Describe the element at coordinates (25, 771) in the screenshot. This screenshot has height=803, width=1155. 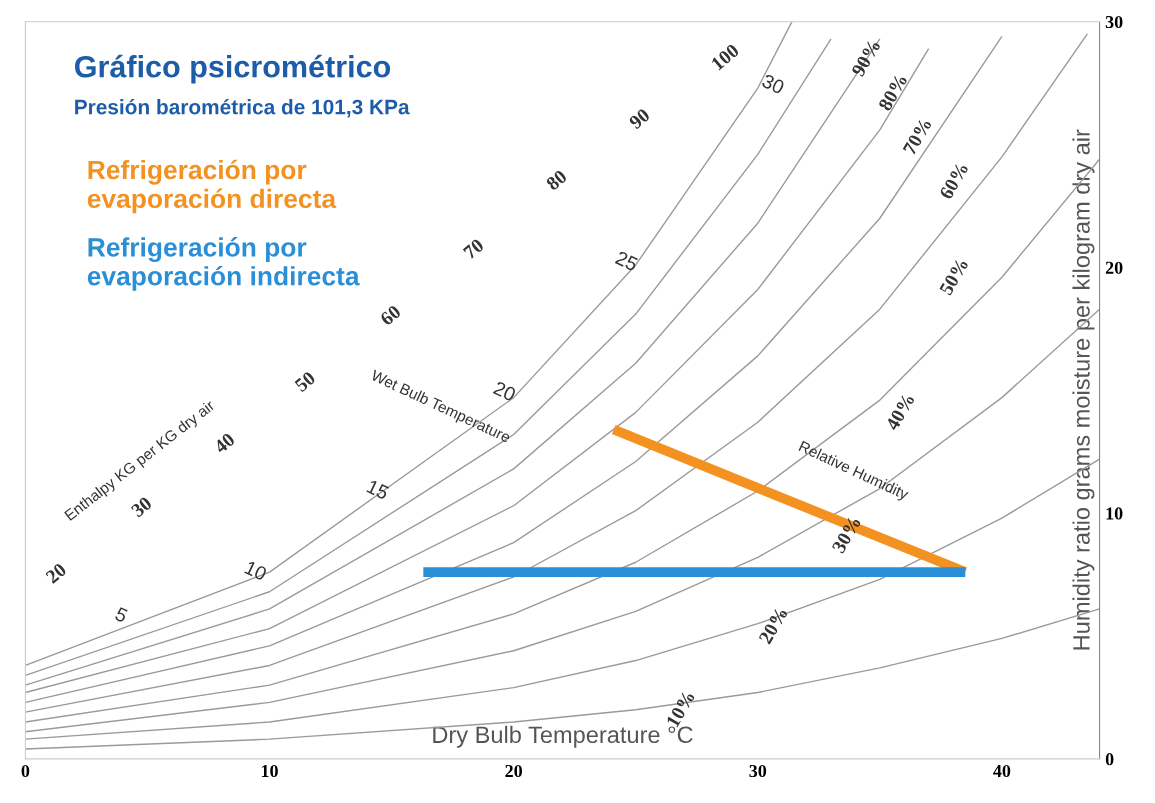
I see `x-tick-label: 0` at that location.